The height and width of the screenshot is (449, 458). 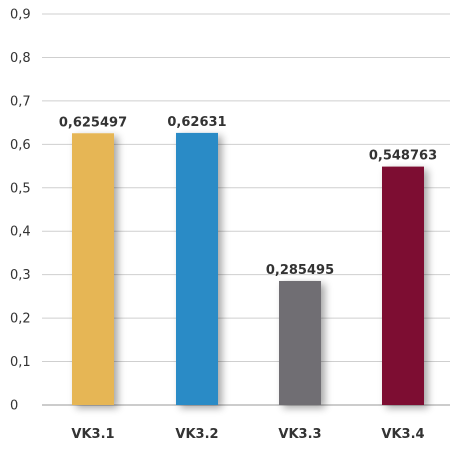 What do you see at coordinates (196, 434) in the screenshot?
I see `category-label: VK3.2` at bounding box center [196, 434].